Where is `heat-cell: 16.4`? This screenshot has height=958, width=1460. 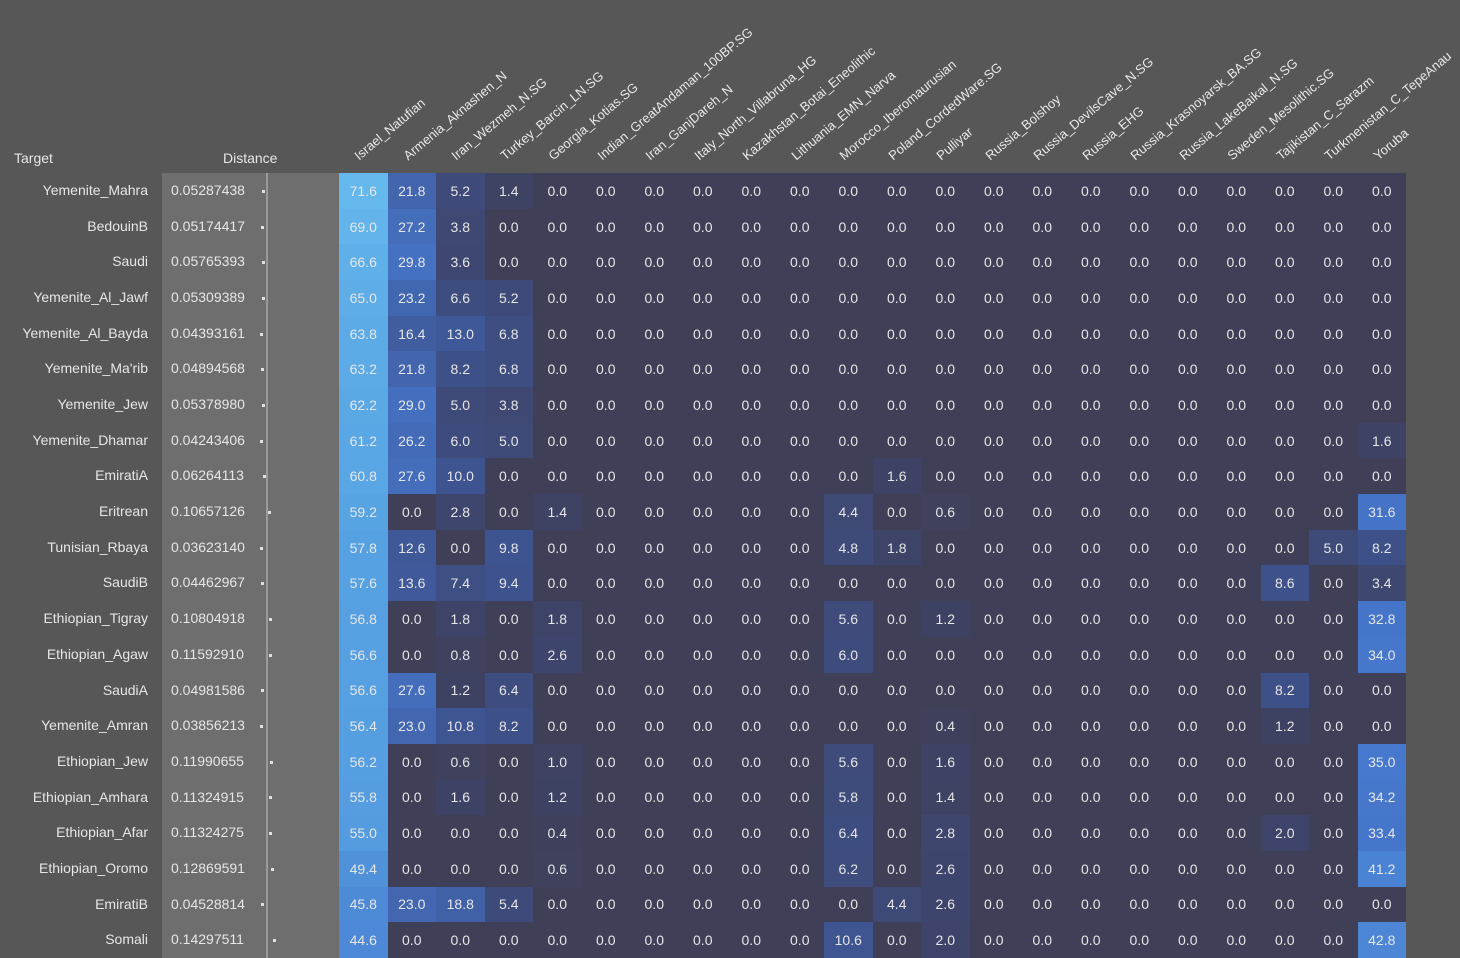
heat-cell: 16.4 is located at coordinates (411, 333).